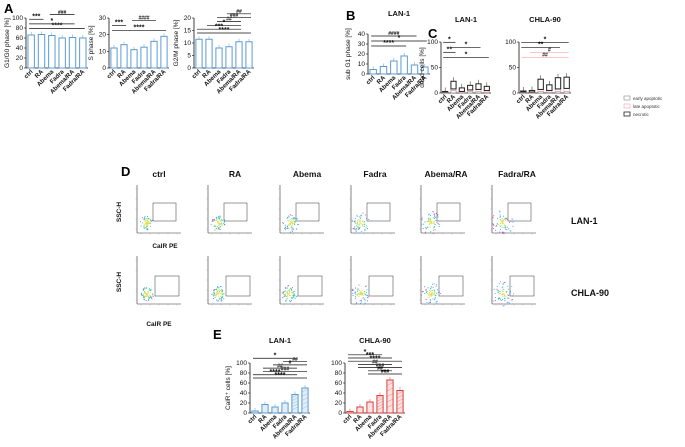 The height and width of the screenshot is (447, 685). What do you see at coordinates (119, 282) in the screenshot?
I see `facs-ylabel-row2: SSC-H` at bounding box center [119, 282].